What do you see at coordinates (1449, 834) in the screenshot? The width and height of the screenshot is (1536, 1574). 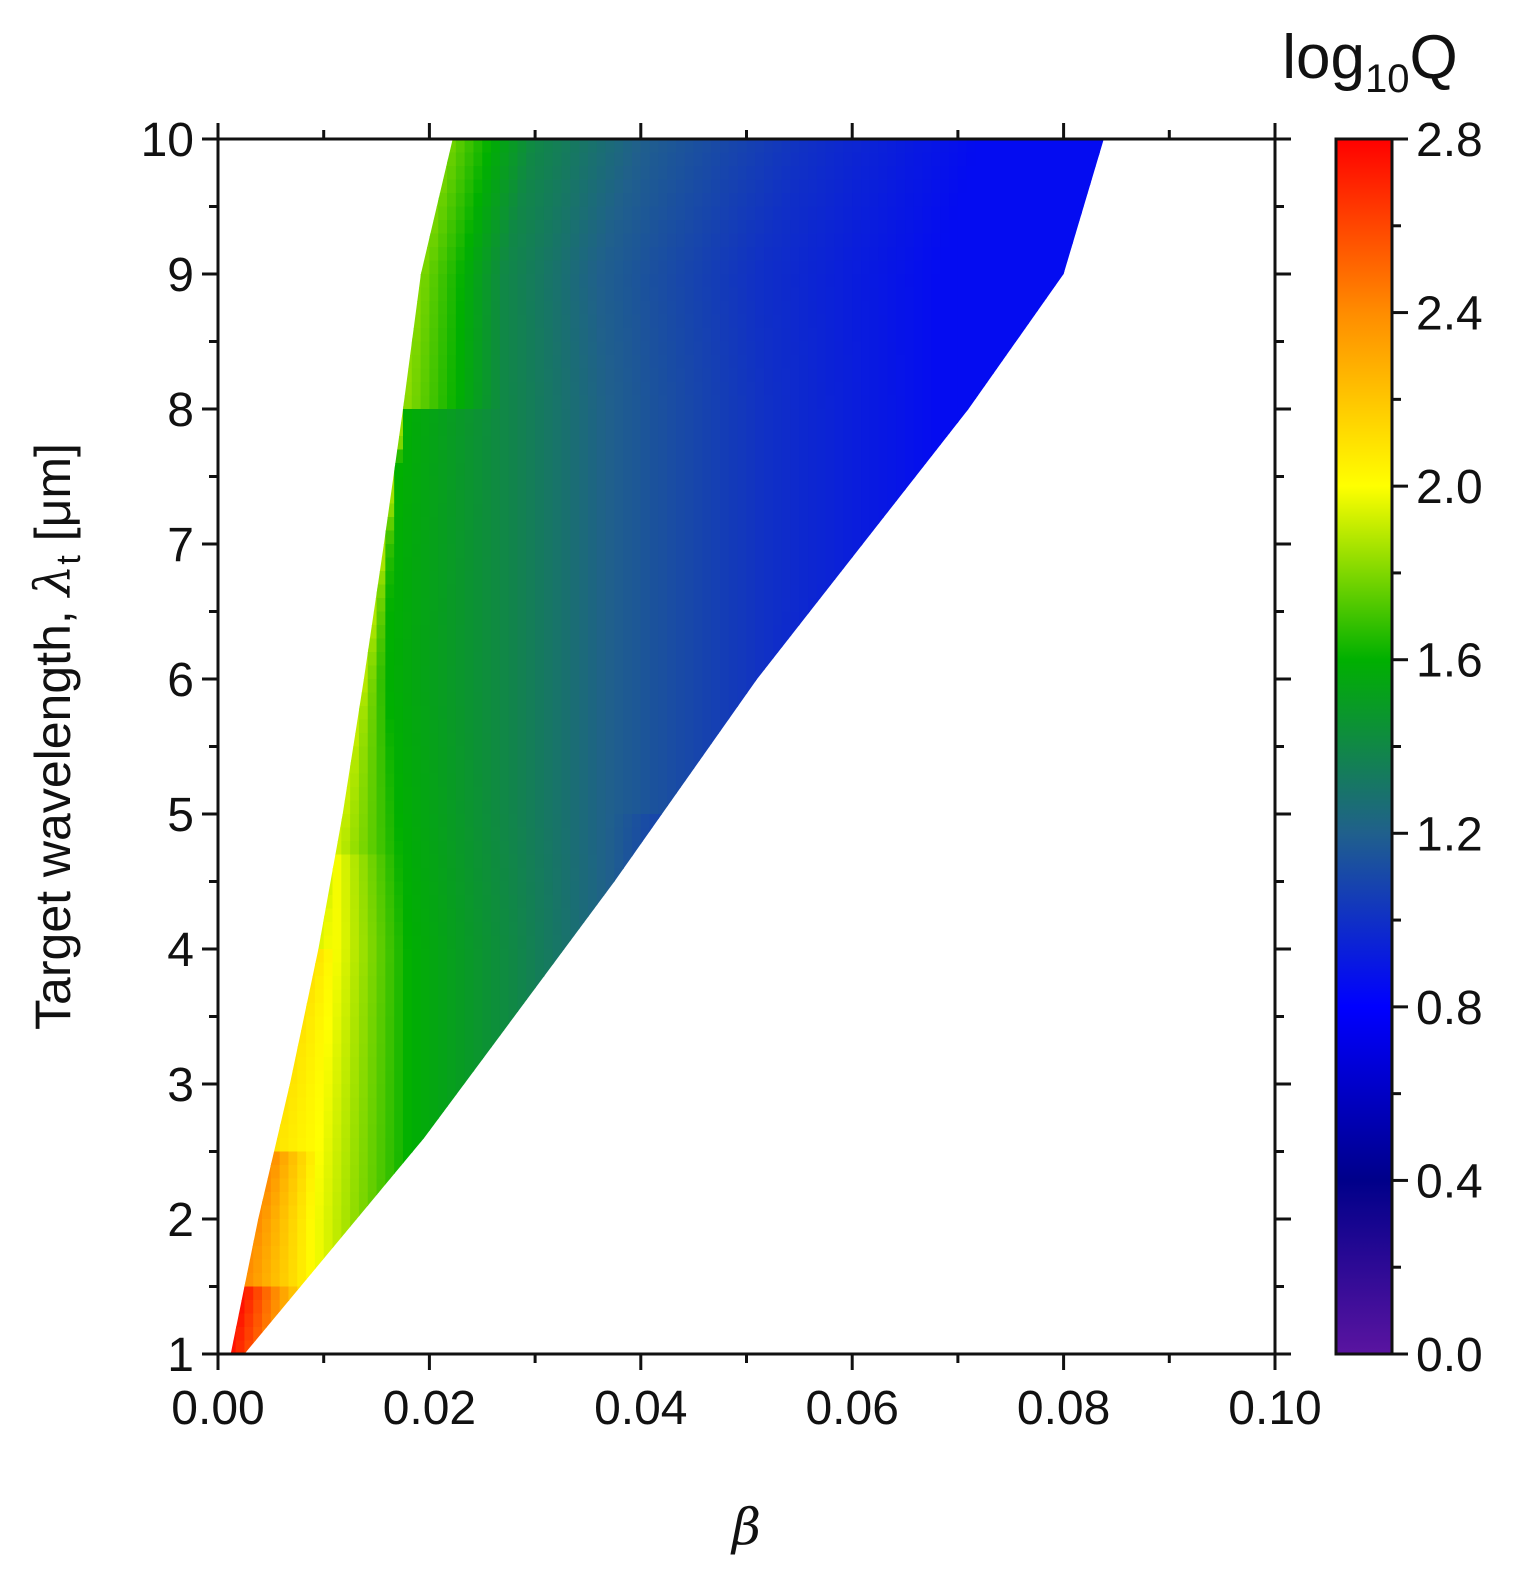 I see `colorbar-tick-label: 1.2` at bounding box center [1449, 834].